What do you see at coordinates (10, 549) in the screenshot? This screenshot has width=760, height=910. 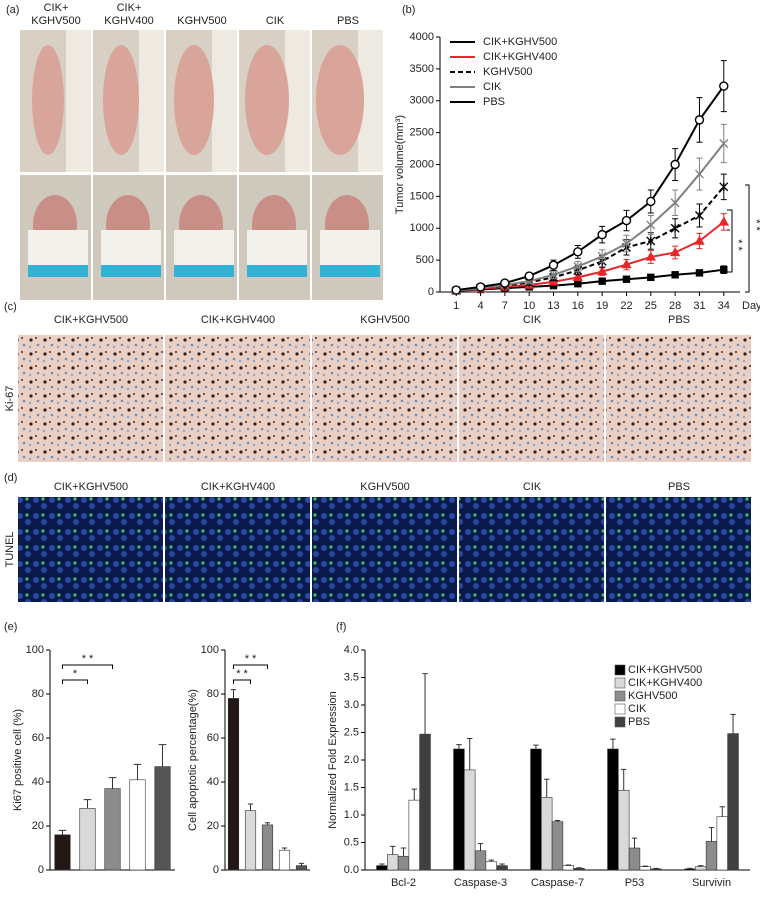 I see `row-label: TUNEL` at bounding box center [10, 549].